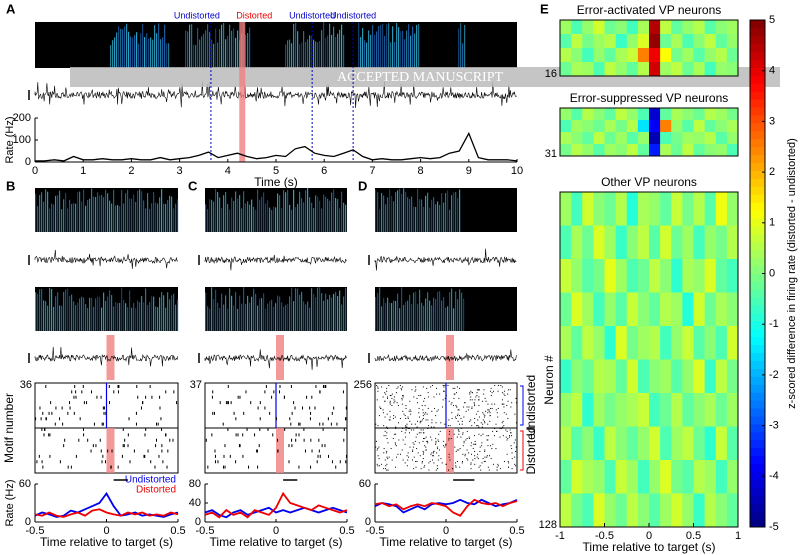 The width and height of the screenshot is (800, 555). I want to click on colorbar-tick-label: -5, so click(774, 527).